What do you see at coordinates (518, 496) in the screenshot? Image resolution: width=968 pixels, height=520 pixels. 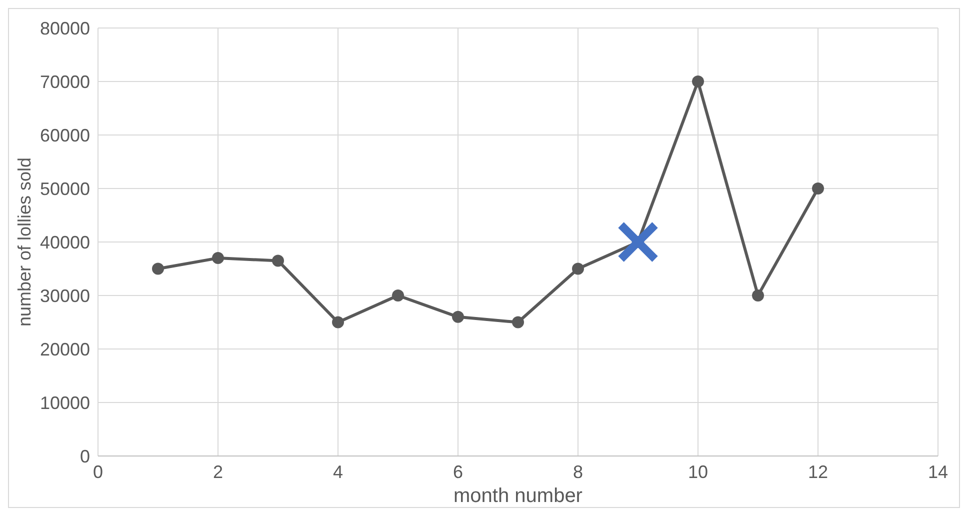 I see `x-axis-title: month number` at bounding box center [518, 496].